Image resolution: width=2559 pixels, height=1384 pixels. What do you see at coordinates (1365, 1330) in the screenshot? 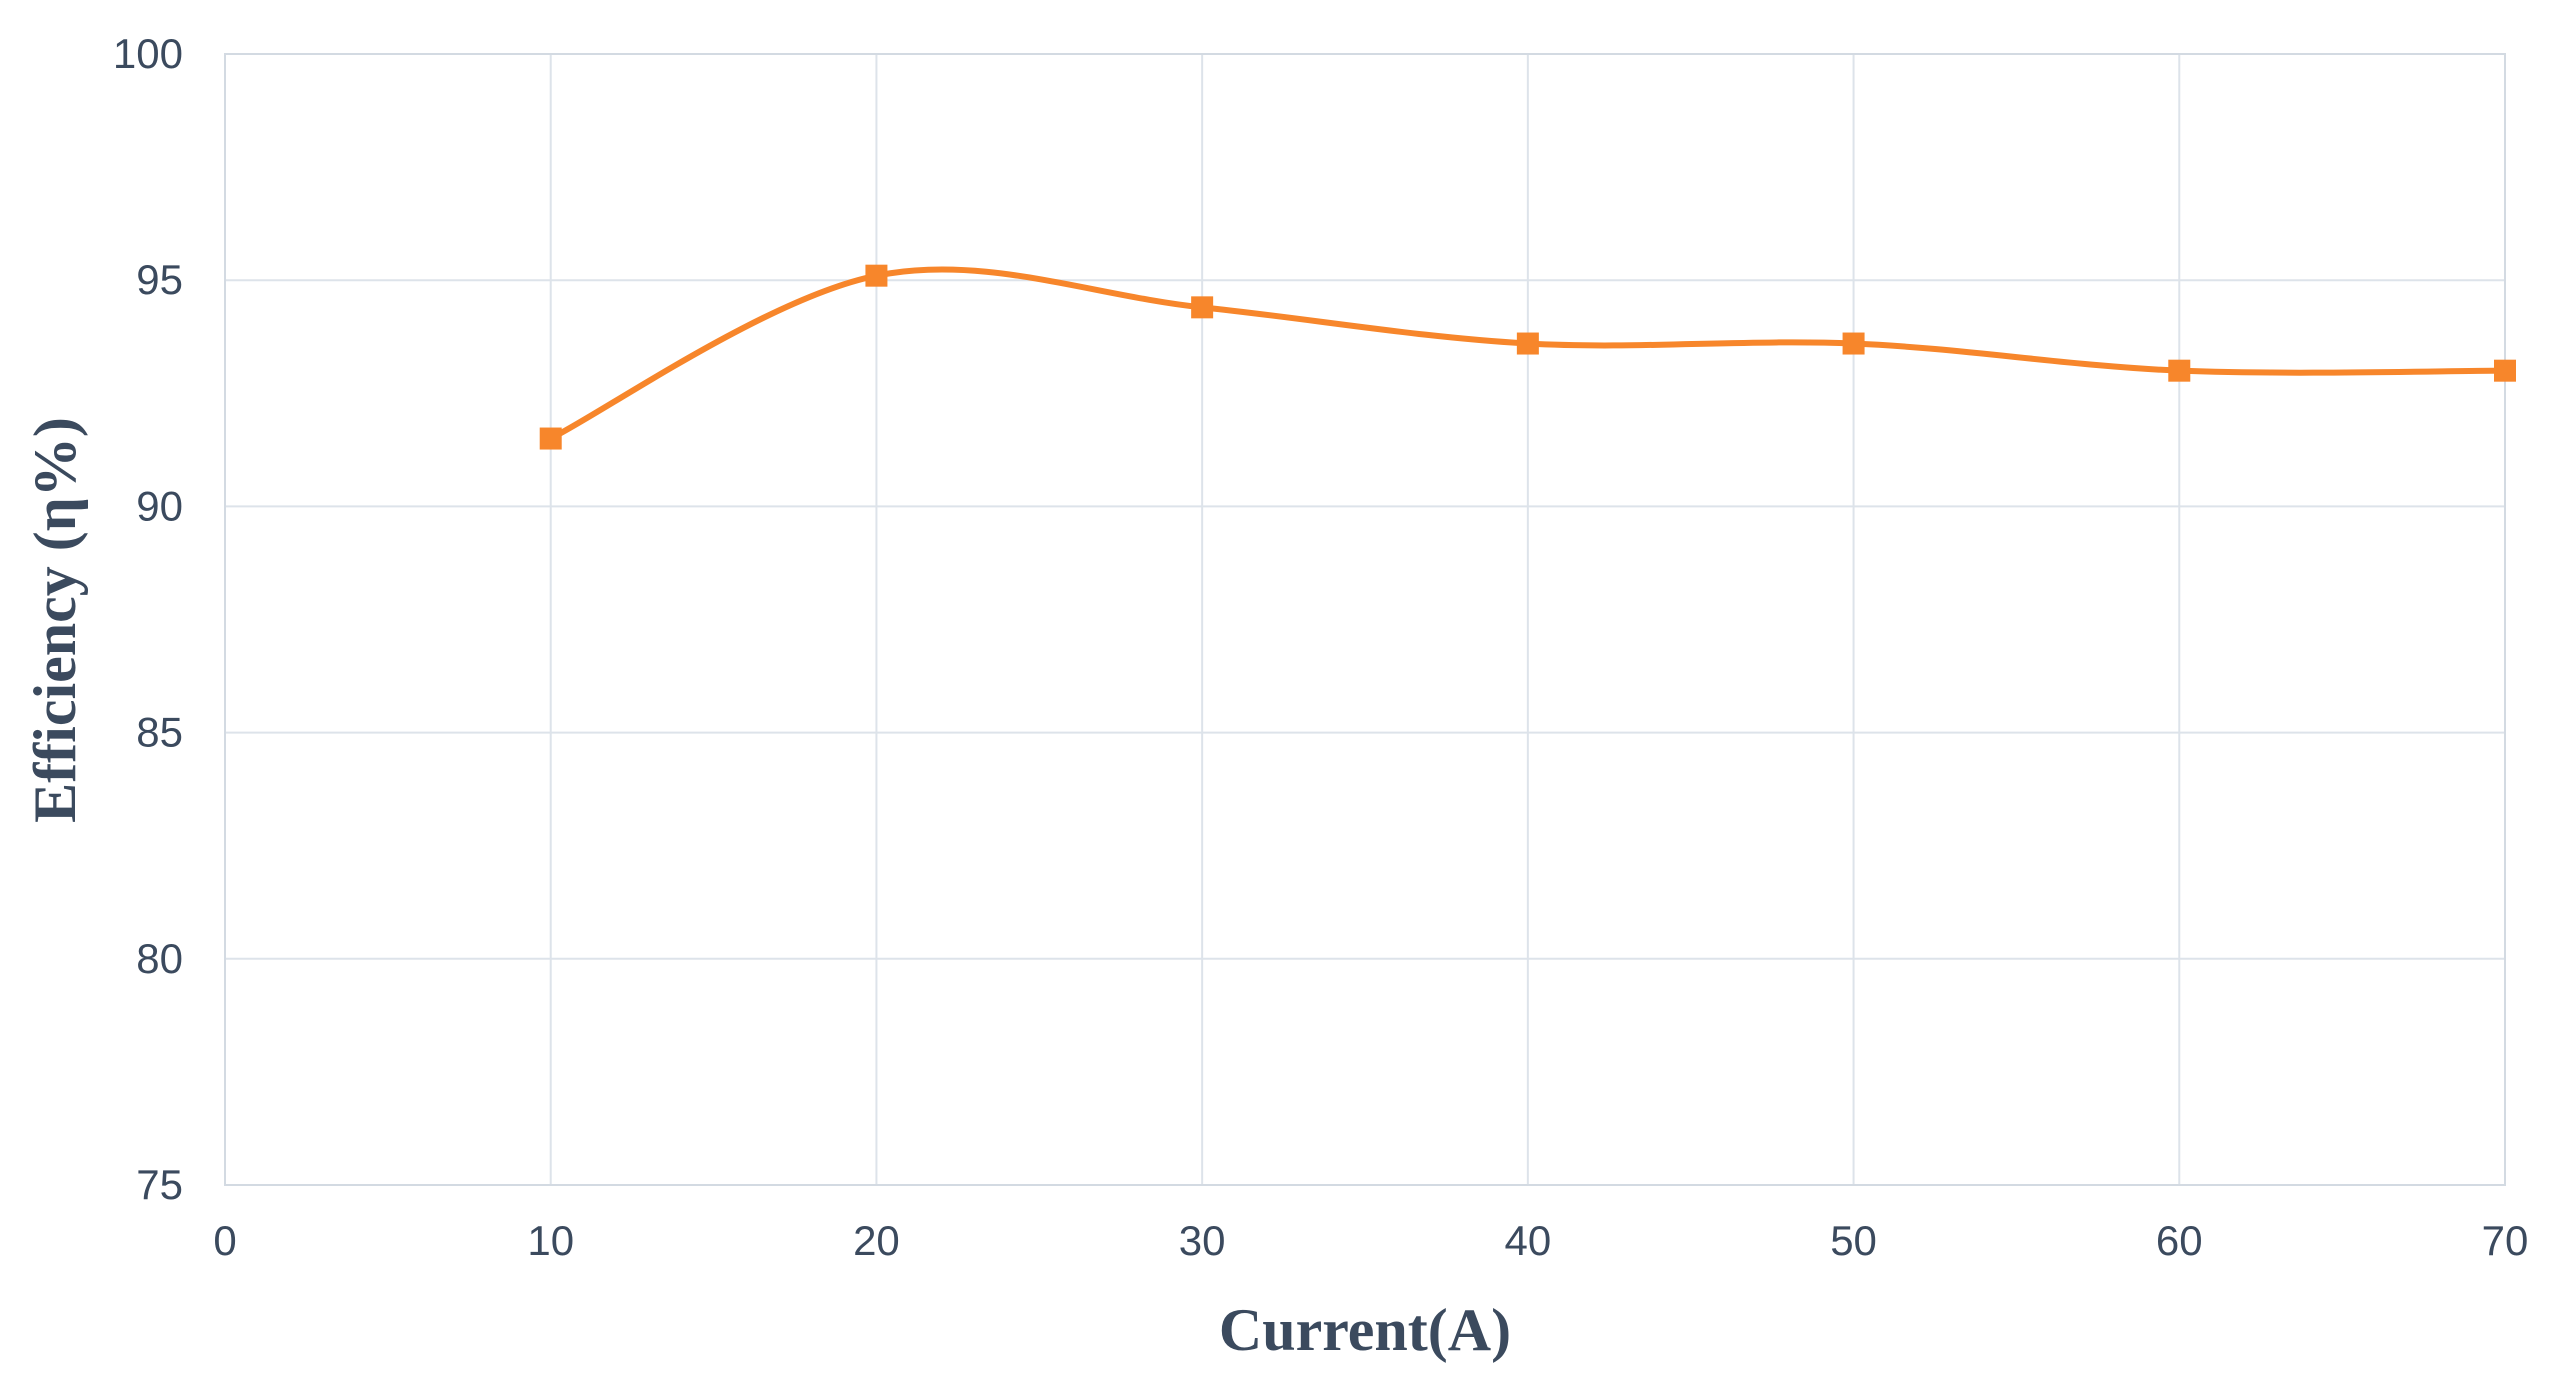
I see `x-axis-title: Current(A)` at bounding box center [1365, 1330].